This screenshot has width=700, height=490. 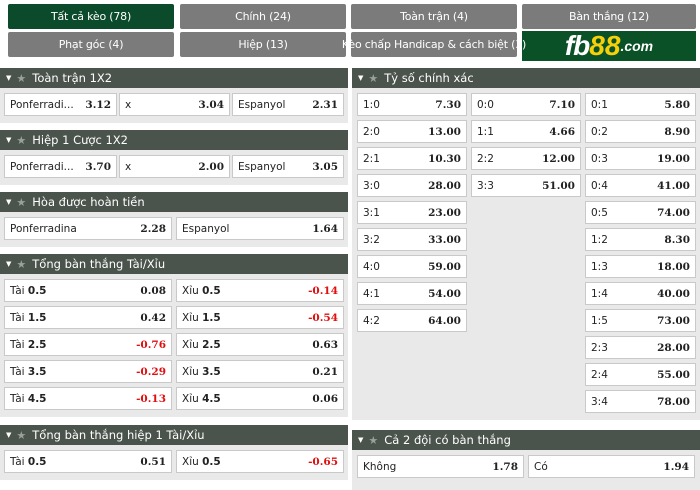 I want to click on odds-cell: Xỉu 3.5 0.21, so click(x=260, y=371).